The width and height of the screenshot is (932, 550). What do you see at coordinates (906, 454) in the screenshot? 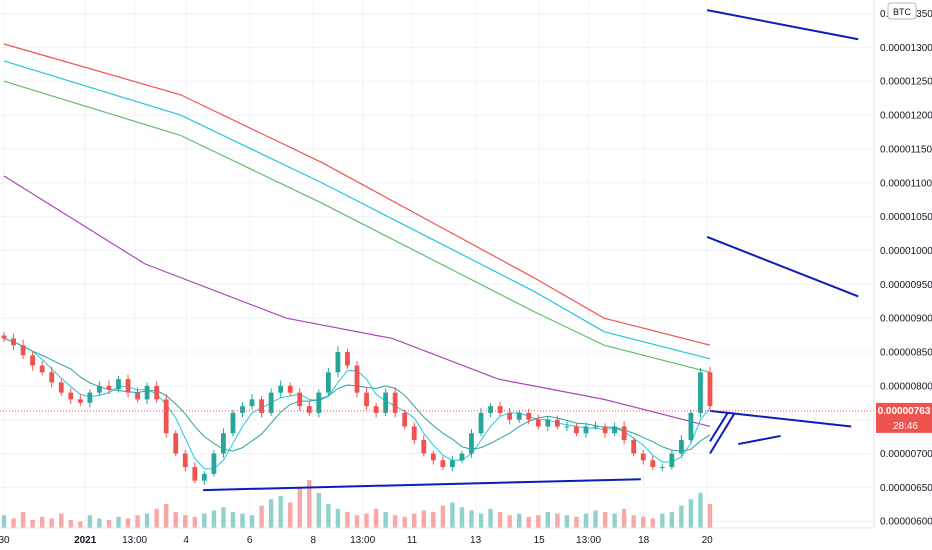
I see `y-tick-label: 0.00000700` at bounding box center [906, 454].